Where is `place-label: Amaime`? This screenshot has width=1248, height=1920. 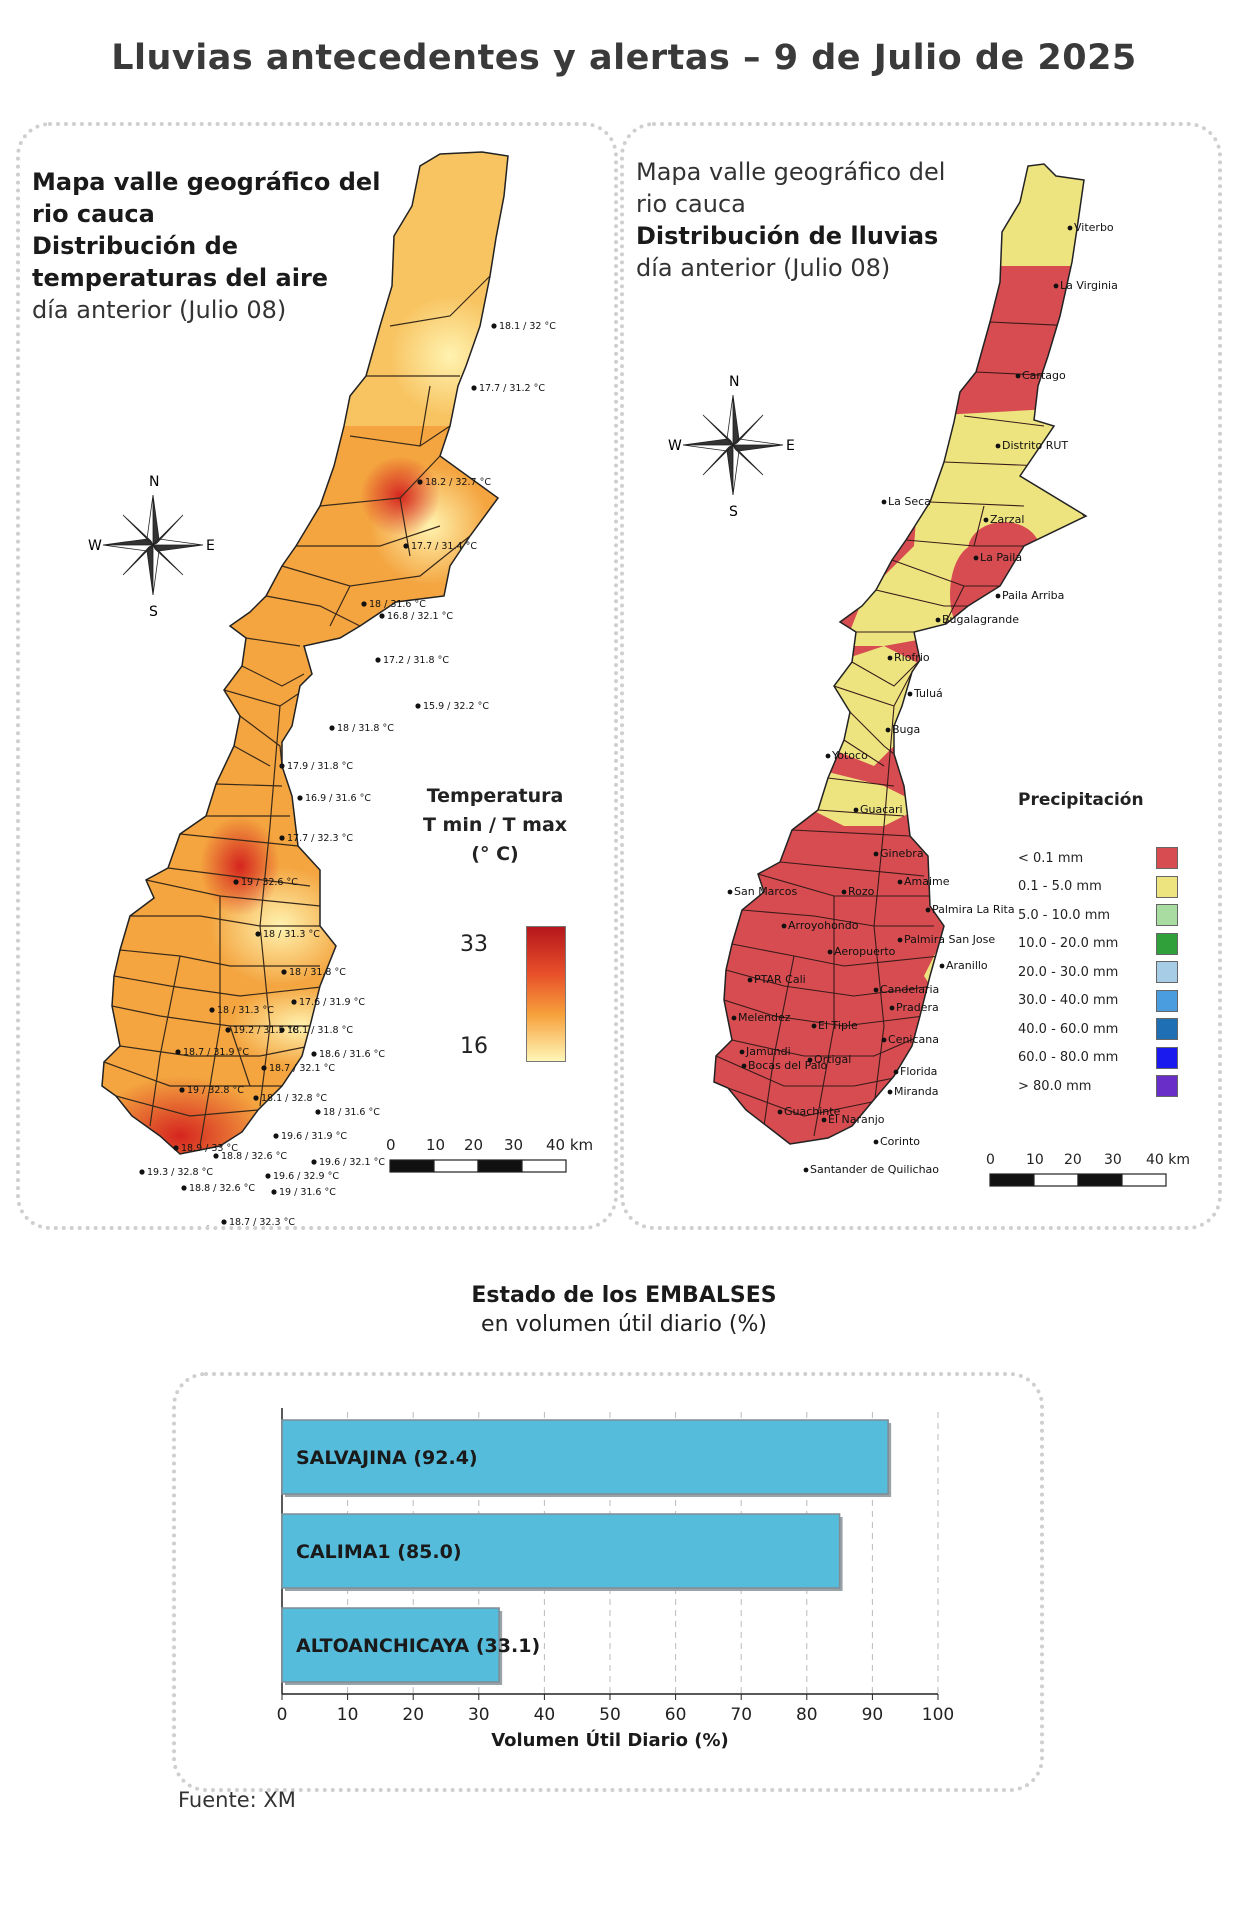
place-label: Amaime is located at coordinates (927, 881).